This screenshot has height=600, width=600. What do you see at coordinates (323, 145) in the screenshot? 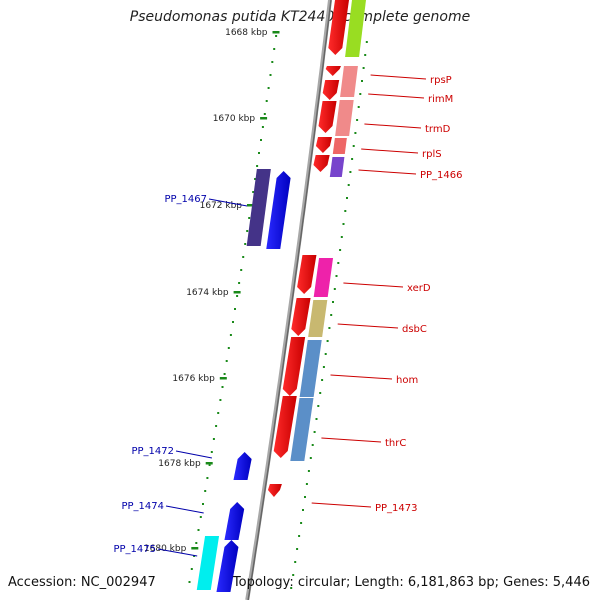
I see `gene-rplS` at bounding box center [323, 145].